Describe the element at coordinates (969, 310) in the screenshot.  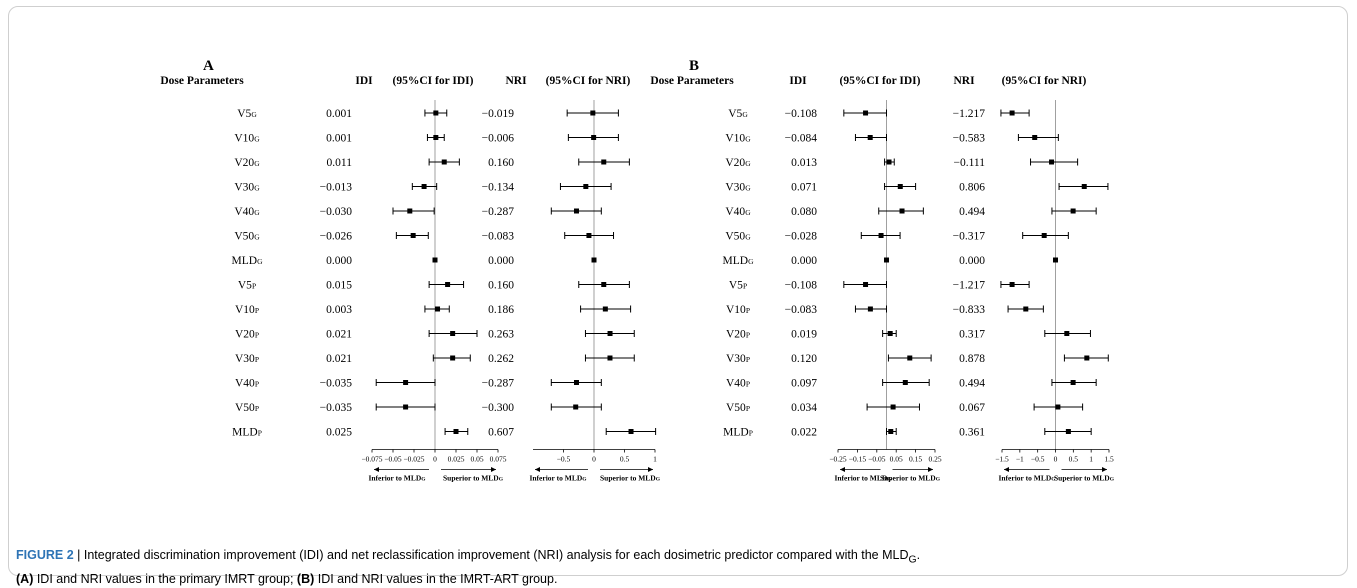
I see `panel-b-nri-value: −0.833` at that location.